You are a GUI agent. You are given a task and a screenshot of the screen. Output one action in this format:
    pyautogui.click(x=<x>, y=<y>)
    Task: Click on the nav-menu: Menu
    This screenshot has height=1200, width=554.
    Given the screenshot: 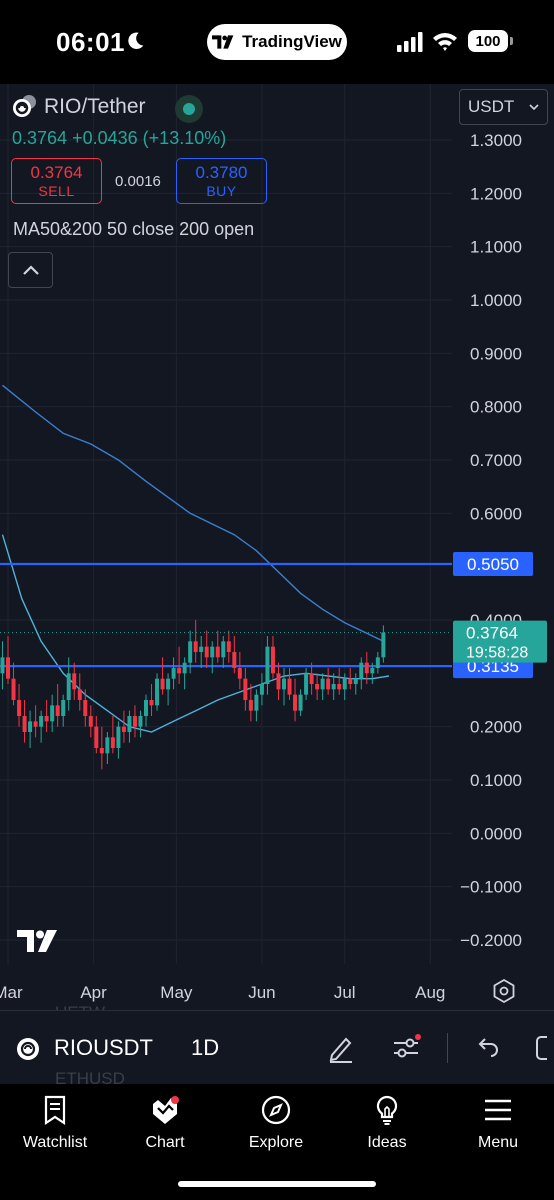 What is the action you would take?
    pyautogui.click(x=498, y=1123)
    